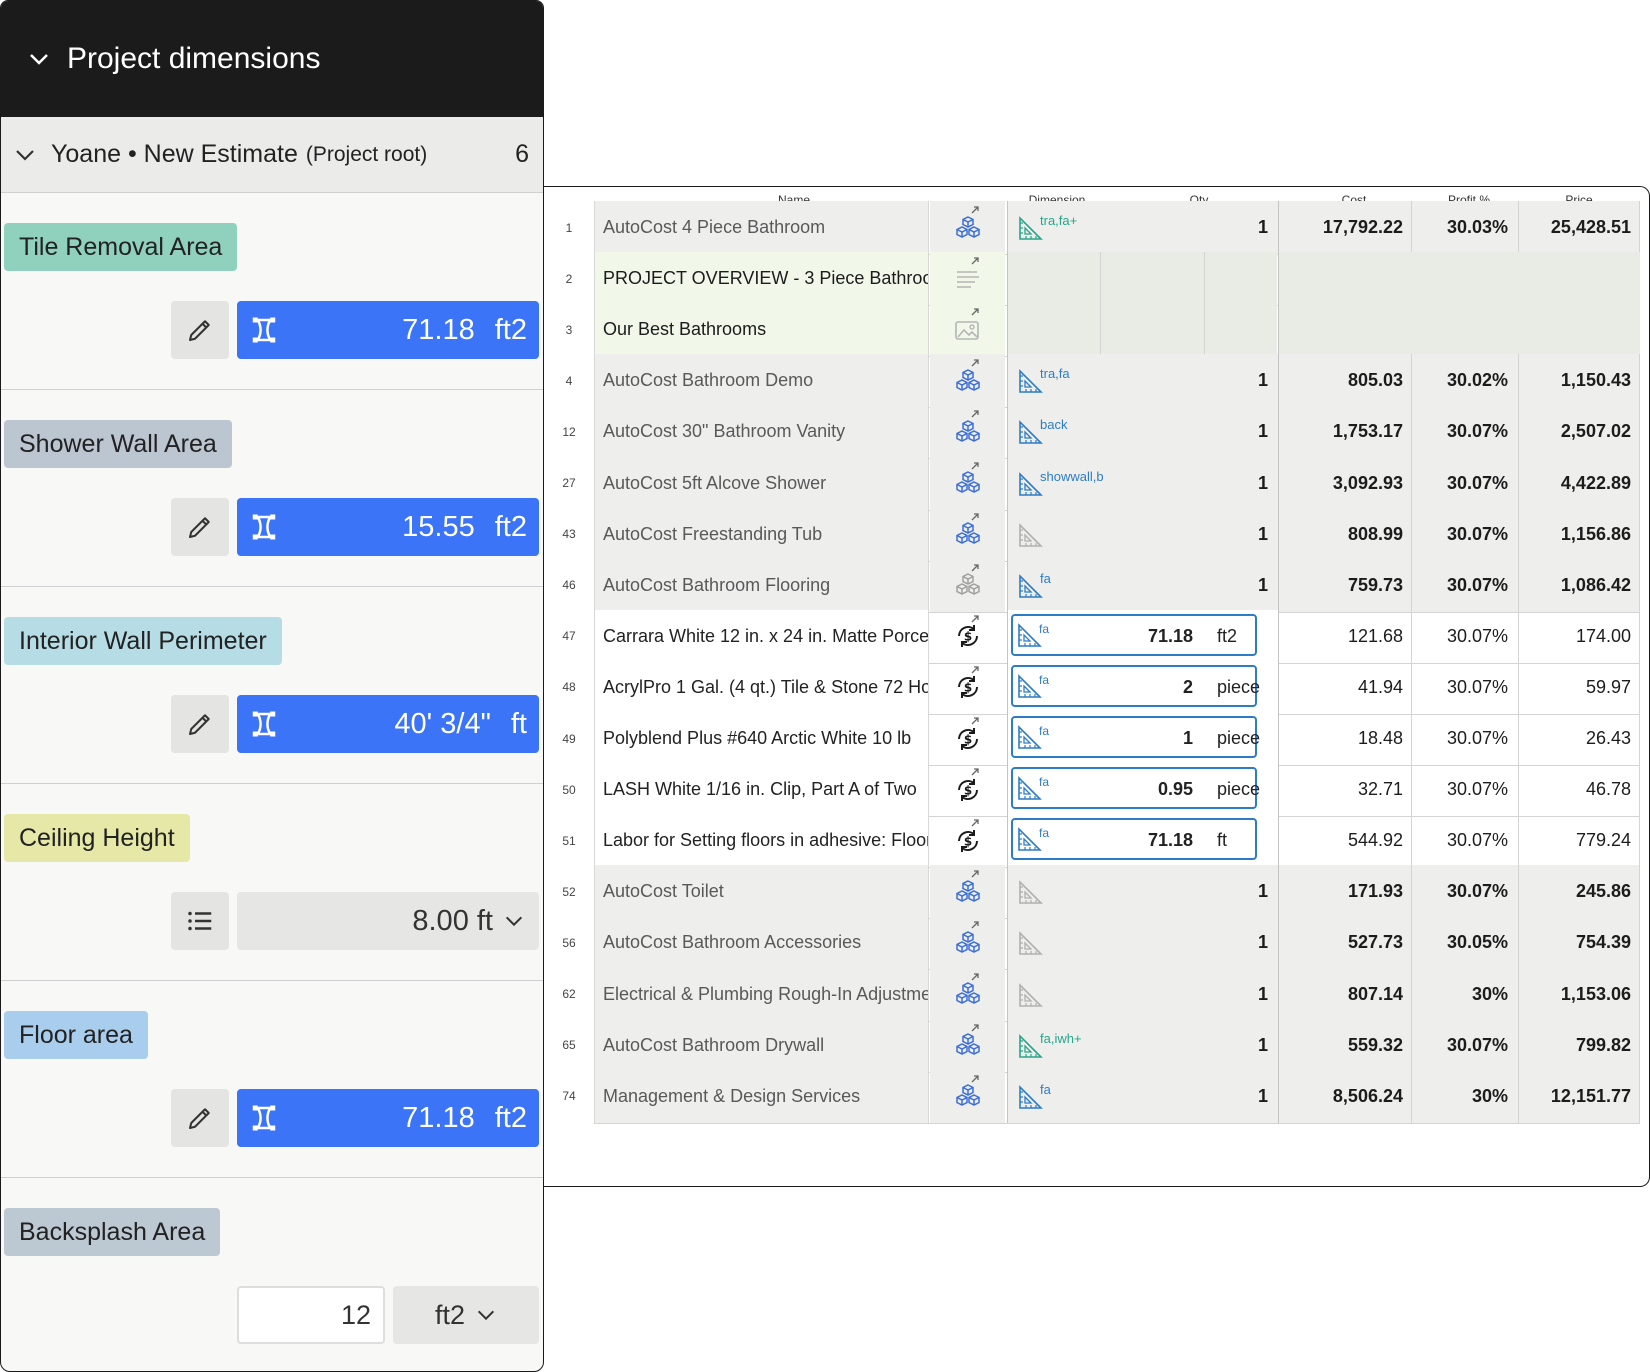  I want to click on measure-value-button: 40' 3/4" ft, so click(388, 724).